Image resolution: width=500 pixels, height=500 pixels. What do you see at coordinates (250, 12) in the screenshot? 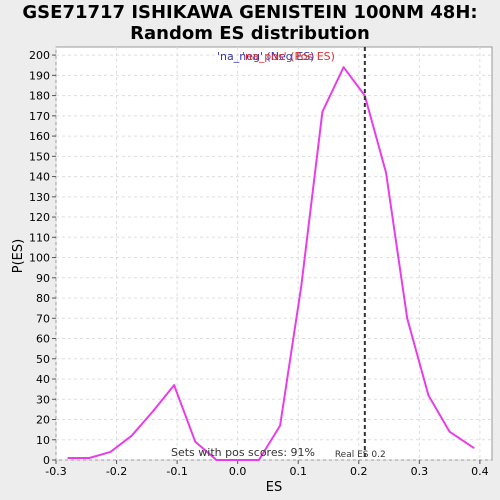
I see `title-line-1: GSE71717 ISHIKAWA GENISTEIN 100NM 48H:` at bounding box center [250, 12].